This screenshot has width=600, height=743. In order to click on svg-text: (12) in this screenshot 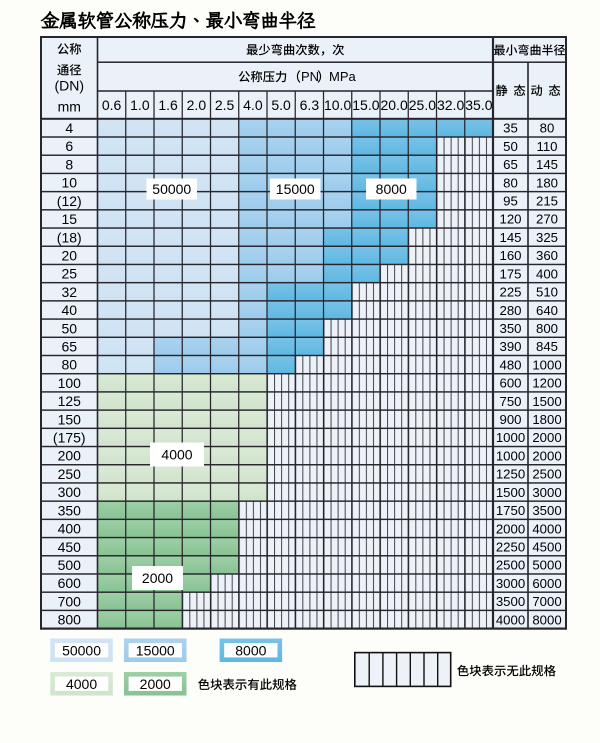, I will do `click(69, 201)`.